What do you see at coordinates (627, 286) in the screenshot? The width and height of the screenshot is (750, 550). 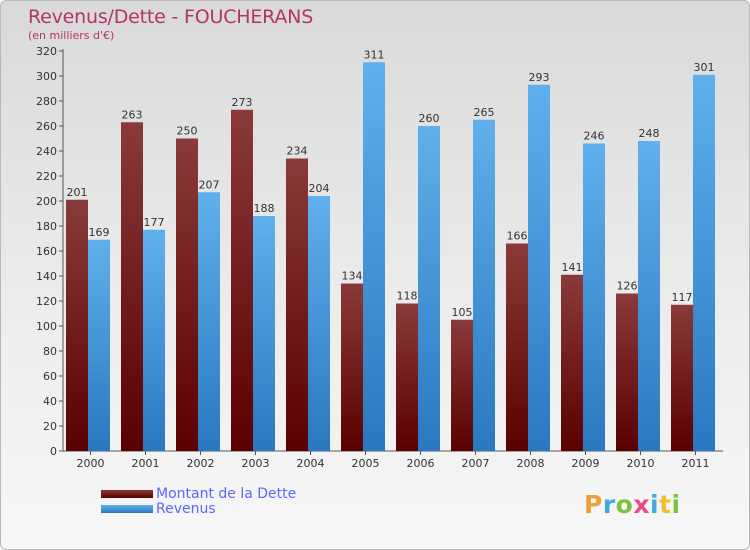 I see `data-label-dette: 126` at bounding box center [627, 286].